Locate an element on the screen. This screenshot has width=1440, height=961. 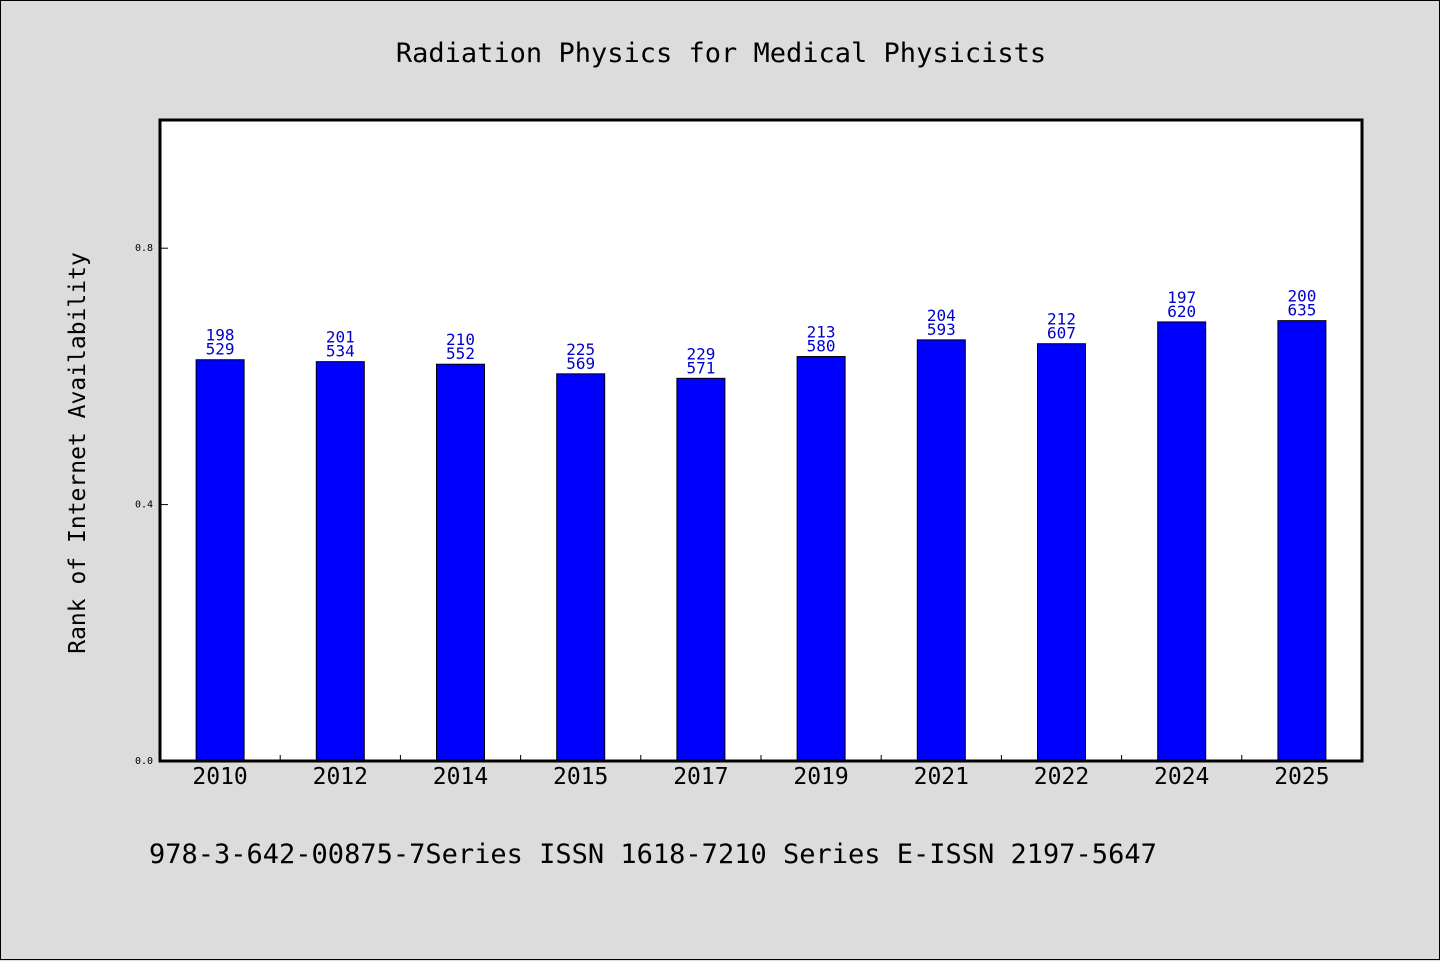
bar-label-bottom: 529 is located at coordinates (220, 349).